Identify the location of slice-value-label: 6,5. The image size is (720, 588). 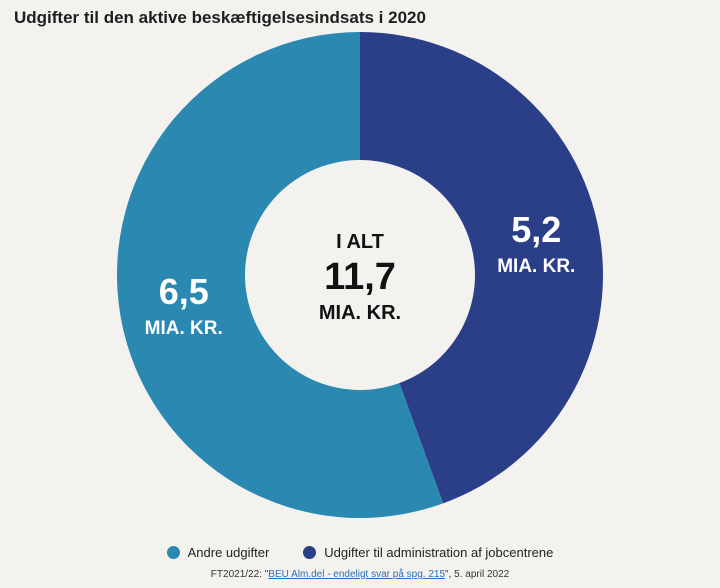
(184, 291).